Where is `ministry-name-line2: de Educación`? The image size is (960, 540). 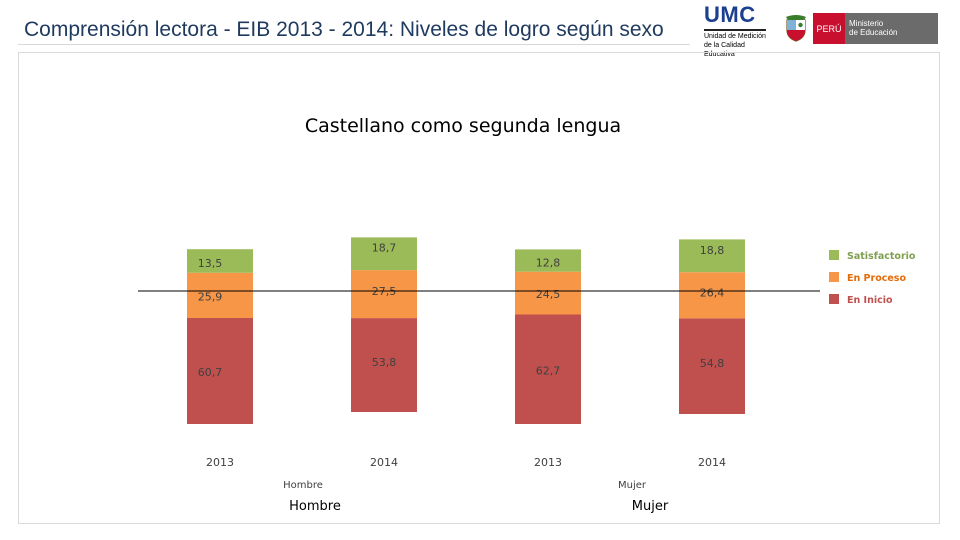 ministry-name-line2: de Educación is located at coordinates (873, 32).